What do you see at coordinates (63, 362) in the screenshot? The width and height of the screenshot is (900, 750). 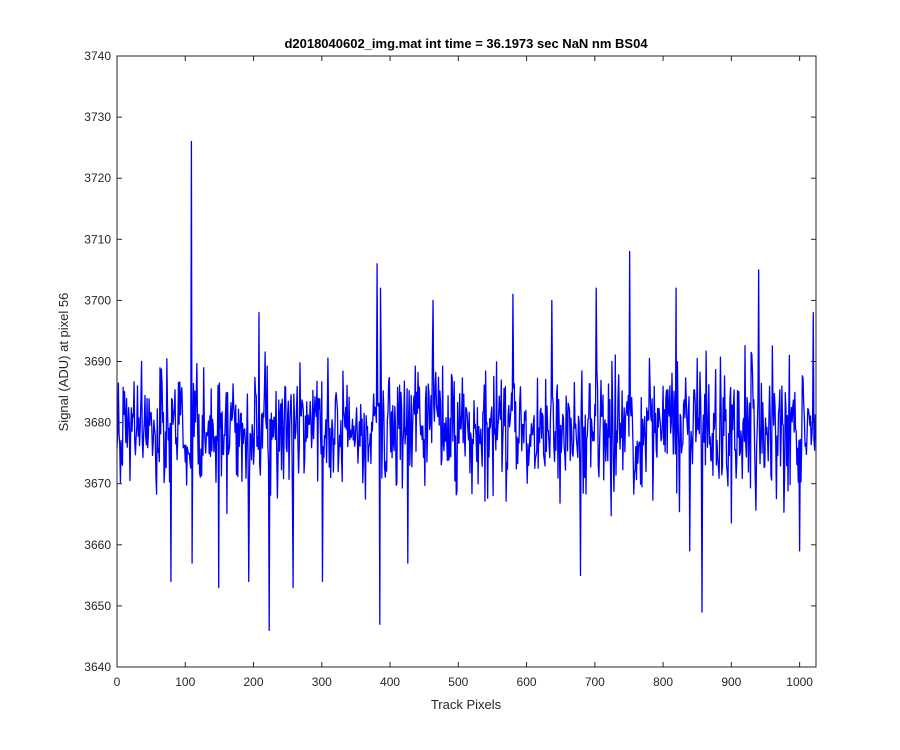 I see `y-axis-label: Signal (ADU) at pixel 56` at bounding box center [63, 362].